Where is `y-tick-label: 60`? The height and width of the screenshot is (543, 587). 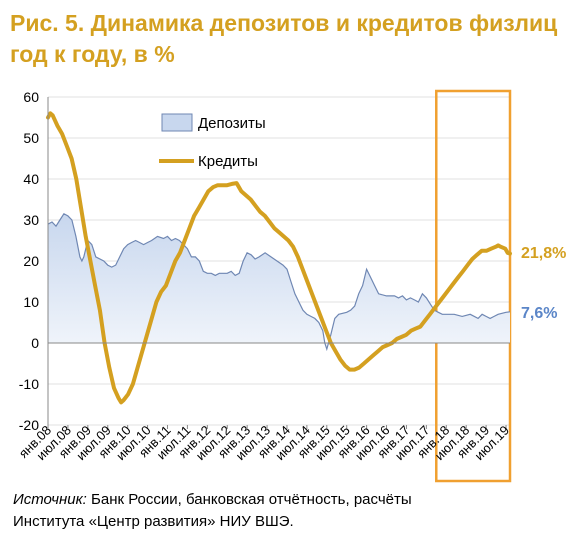 y-tick-label: 60 is located at coordinates (31, 97).